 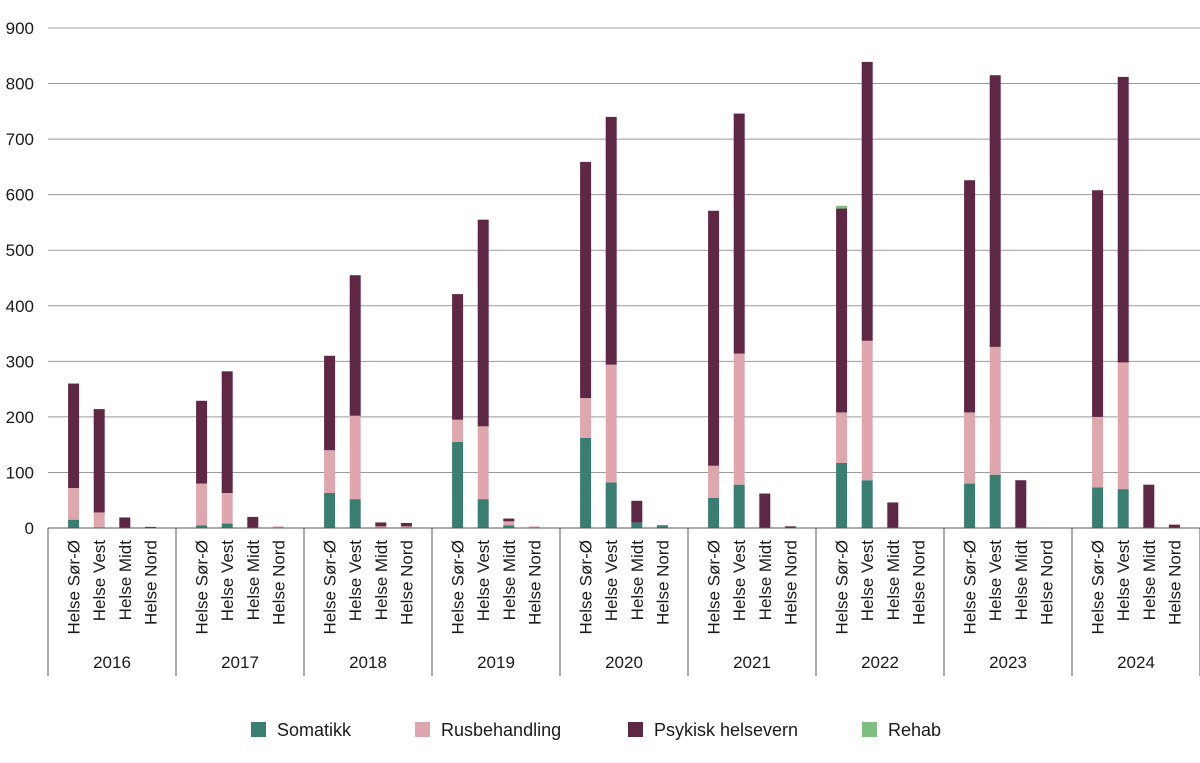 What do you see at coordinates (20, 139) in the screenshot?
I see `y-tick-label: 700` at bounding box center [20, 139].